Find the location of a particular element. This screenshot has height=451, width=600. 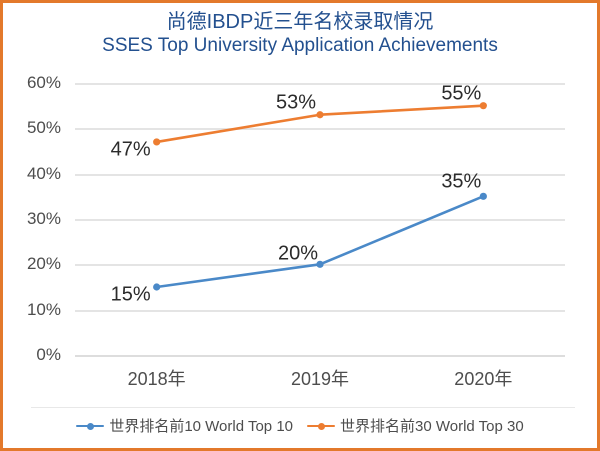

legend-label: 世界排名前30 World Top 30 is located at coordinates (432, 426).